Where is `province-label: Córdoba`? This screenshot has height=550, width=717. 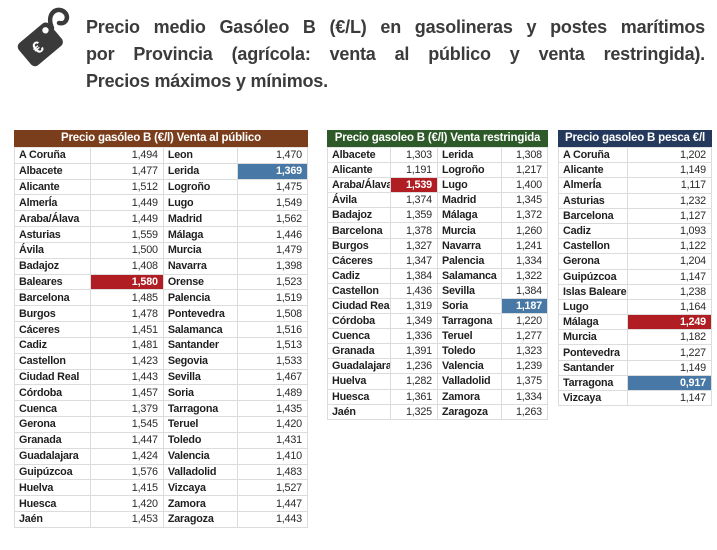
province-label: Córdoba is located at coordinates (359, 322).